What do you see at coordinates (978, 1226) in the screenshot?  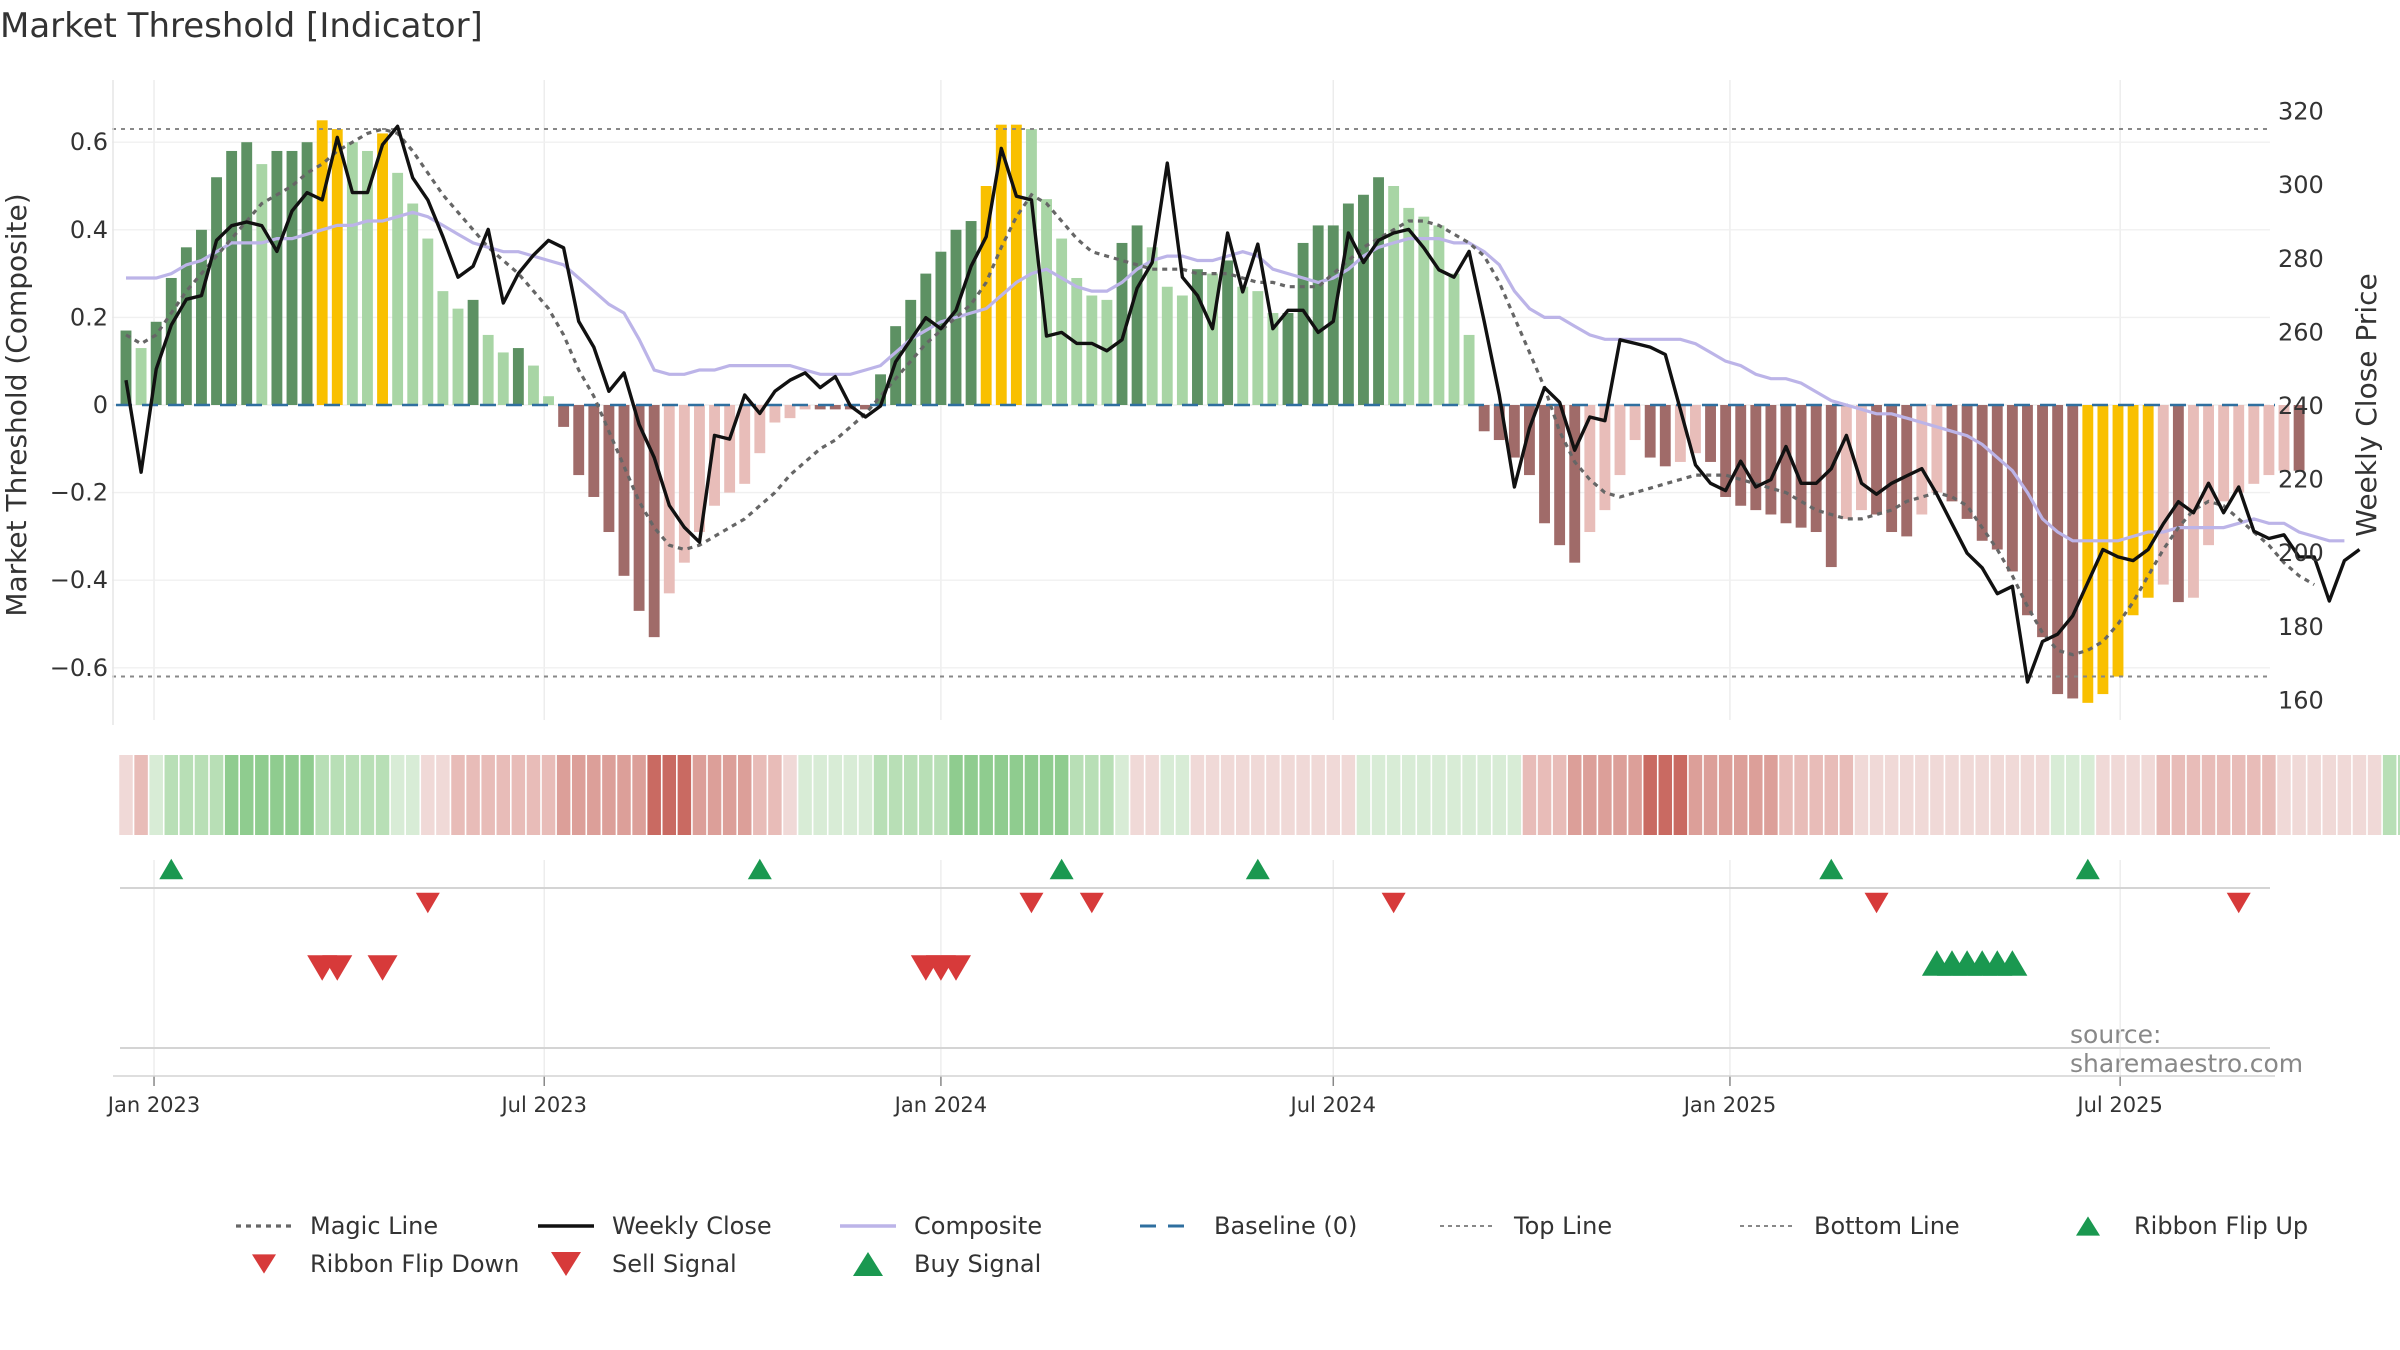 I see `legend-label: Composite` at bounding box center [978, 1226].